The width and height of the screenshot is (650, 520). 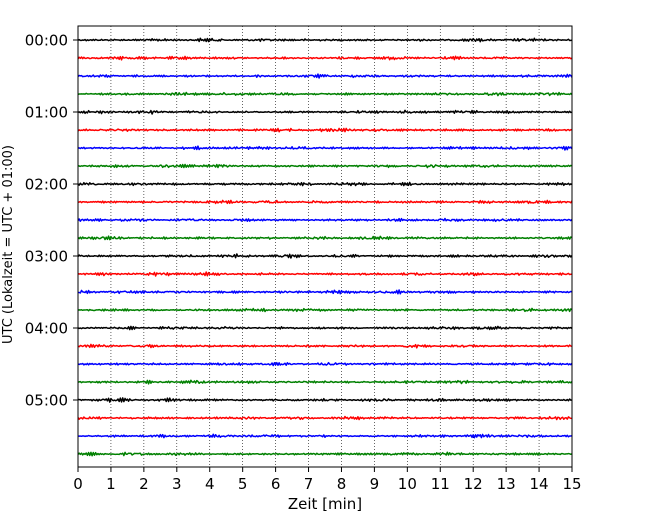 I want to click on x-tick-label-4: 4, so click(x=210, y=484).